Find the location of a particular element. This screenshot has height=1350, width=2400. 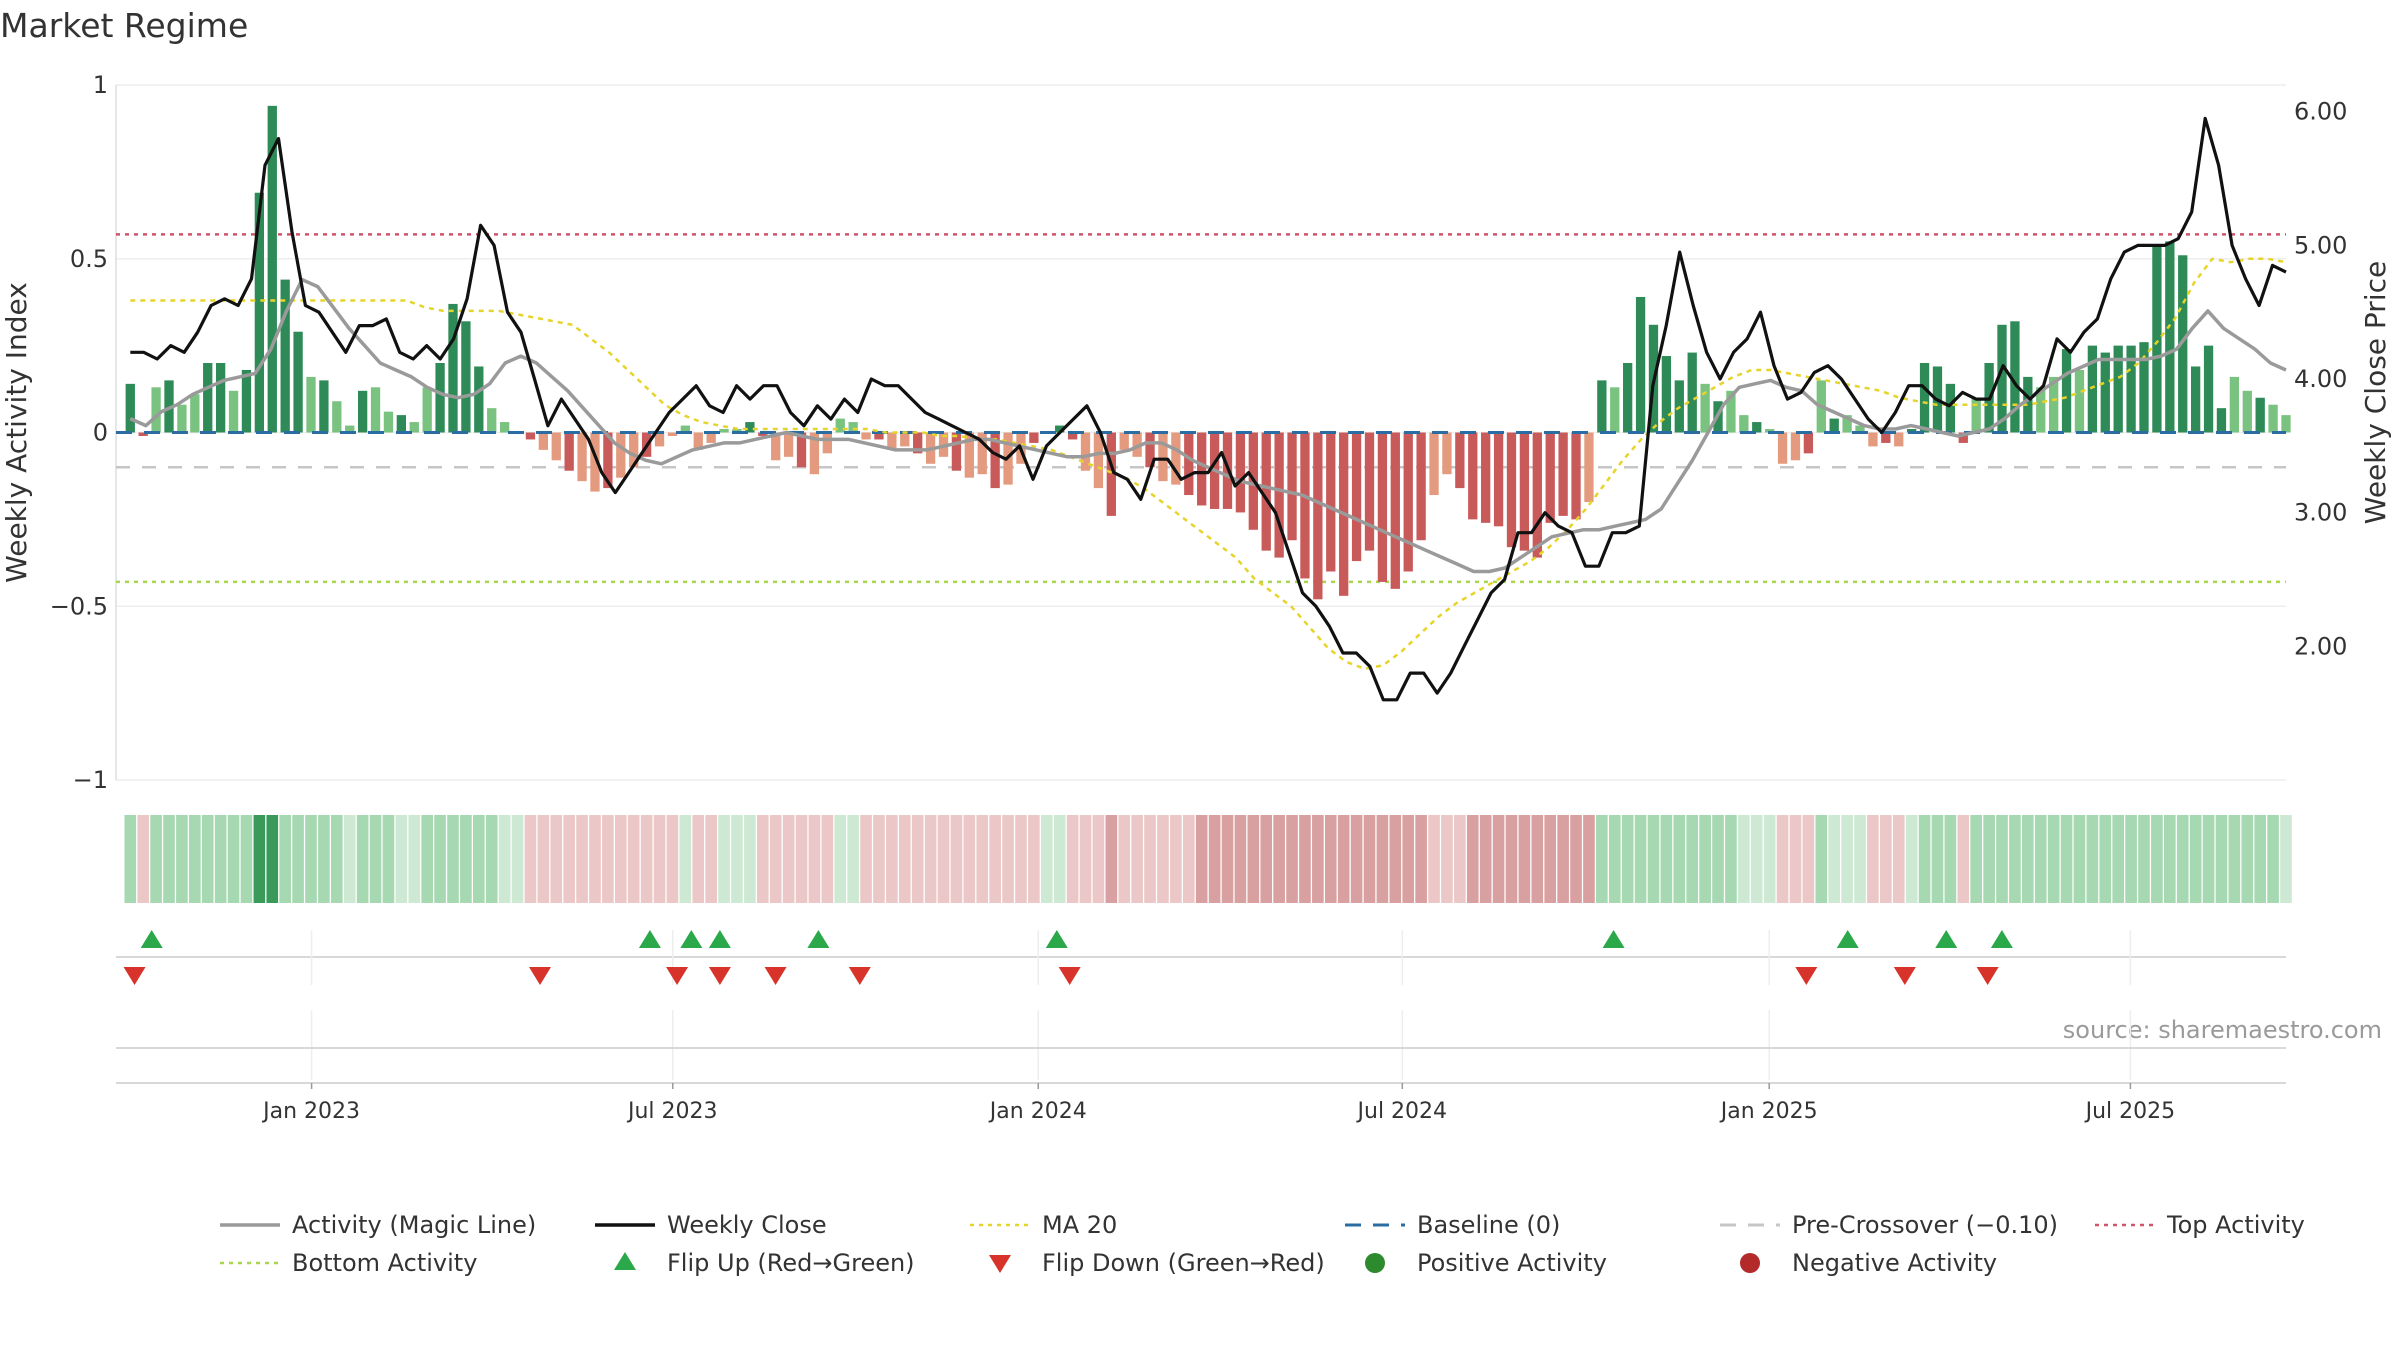

left-tick-label: −0.5 is located at coordinates (79, 606).